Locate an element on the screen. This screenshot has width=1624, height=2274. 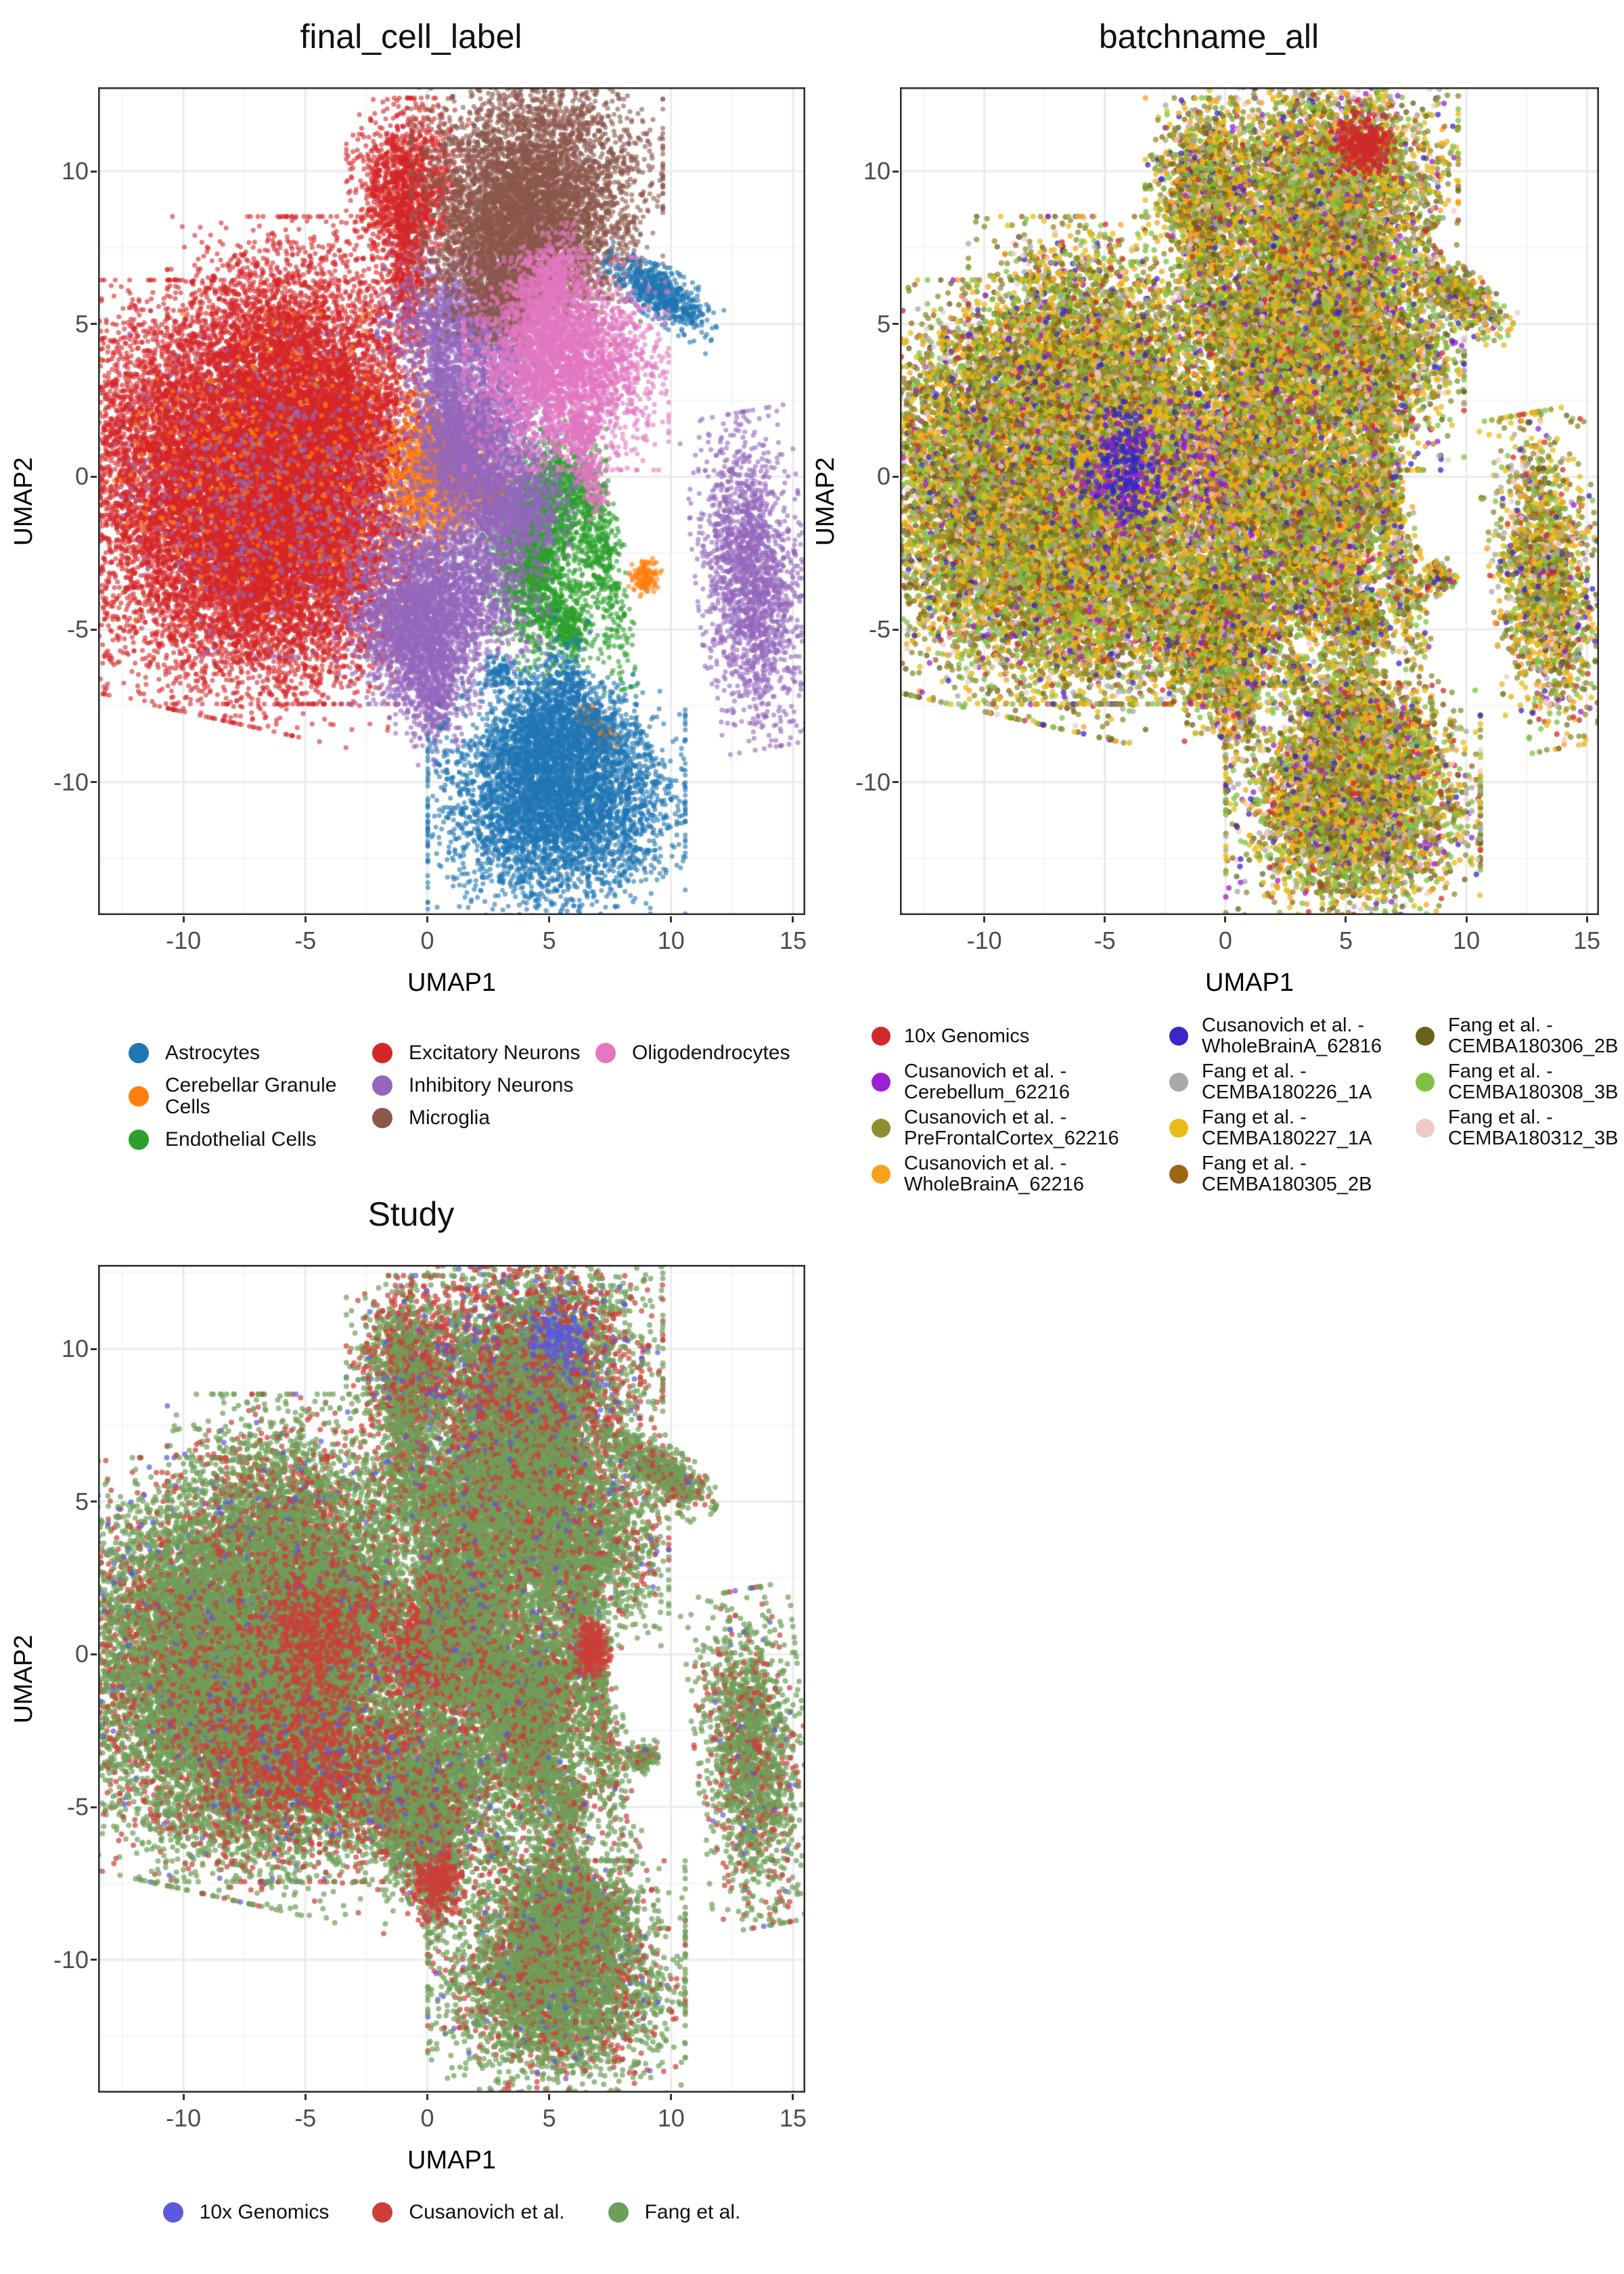
legend-item: Fang et al. - CEMBA180312_3B is located at coordinates (1520, 1128).